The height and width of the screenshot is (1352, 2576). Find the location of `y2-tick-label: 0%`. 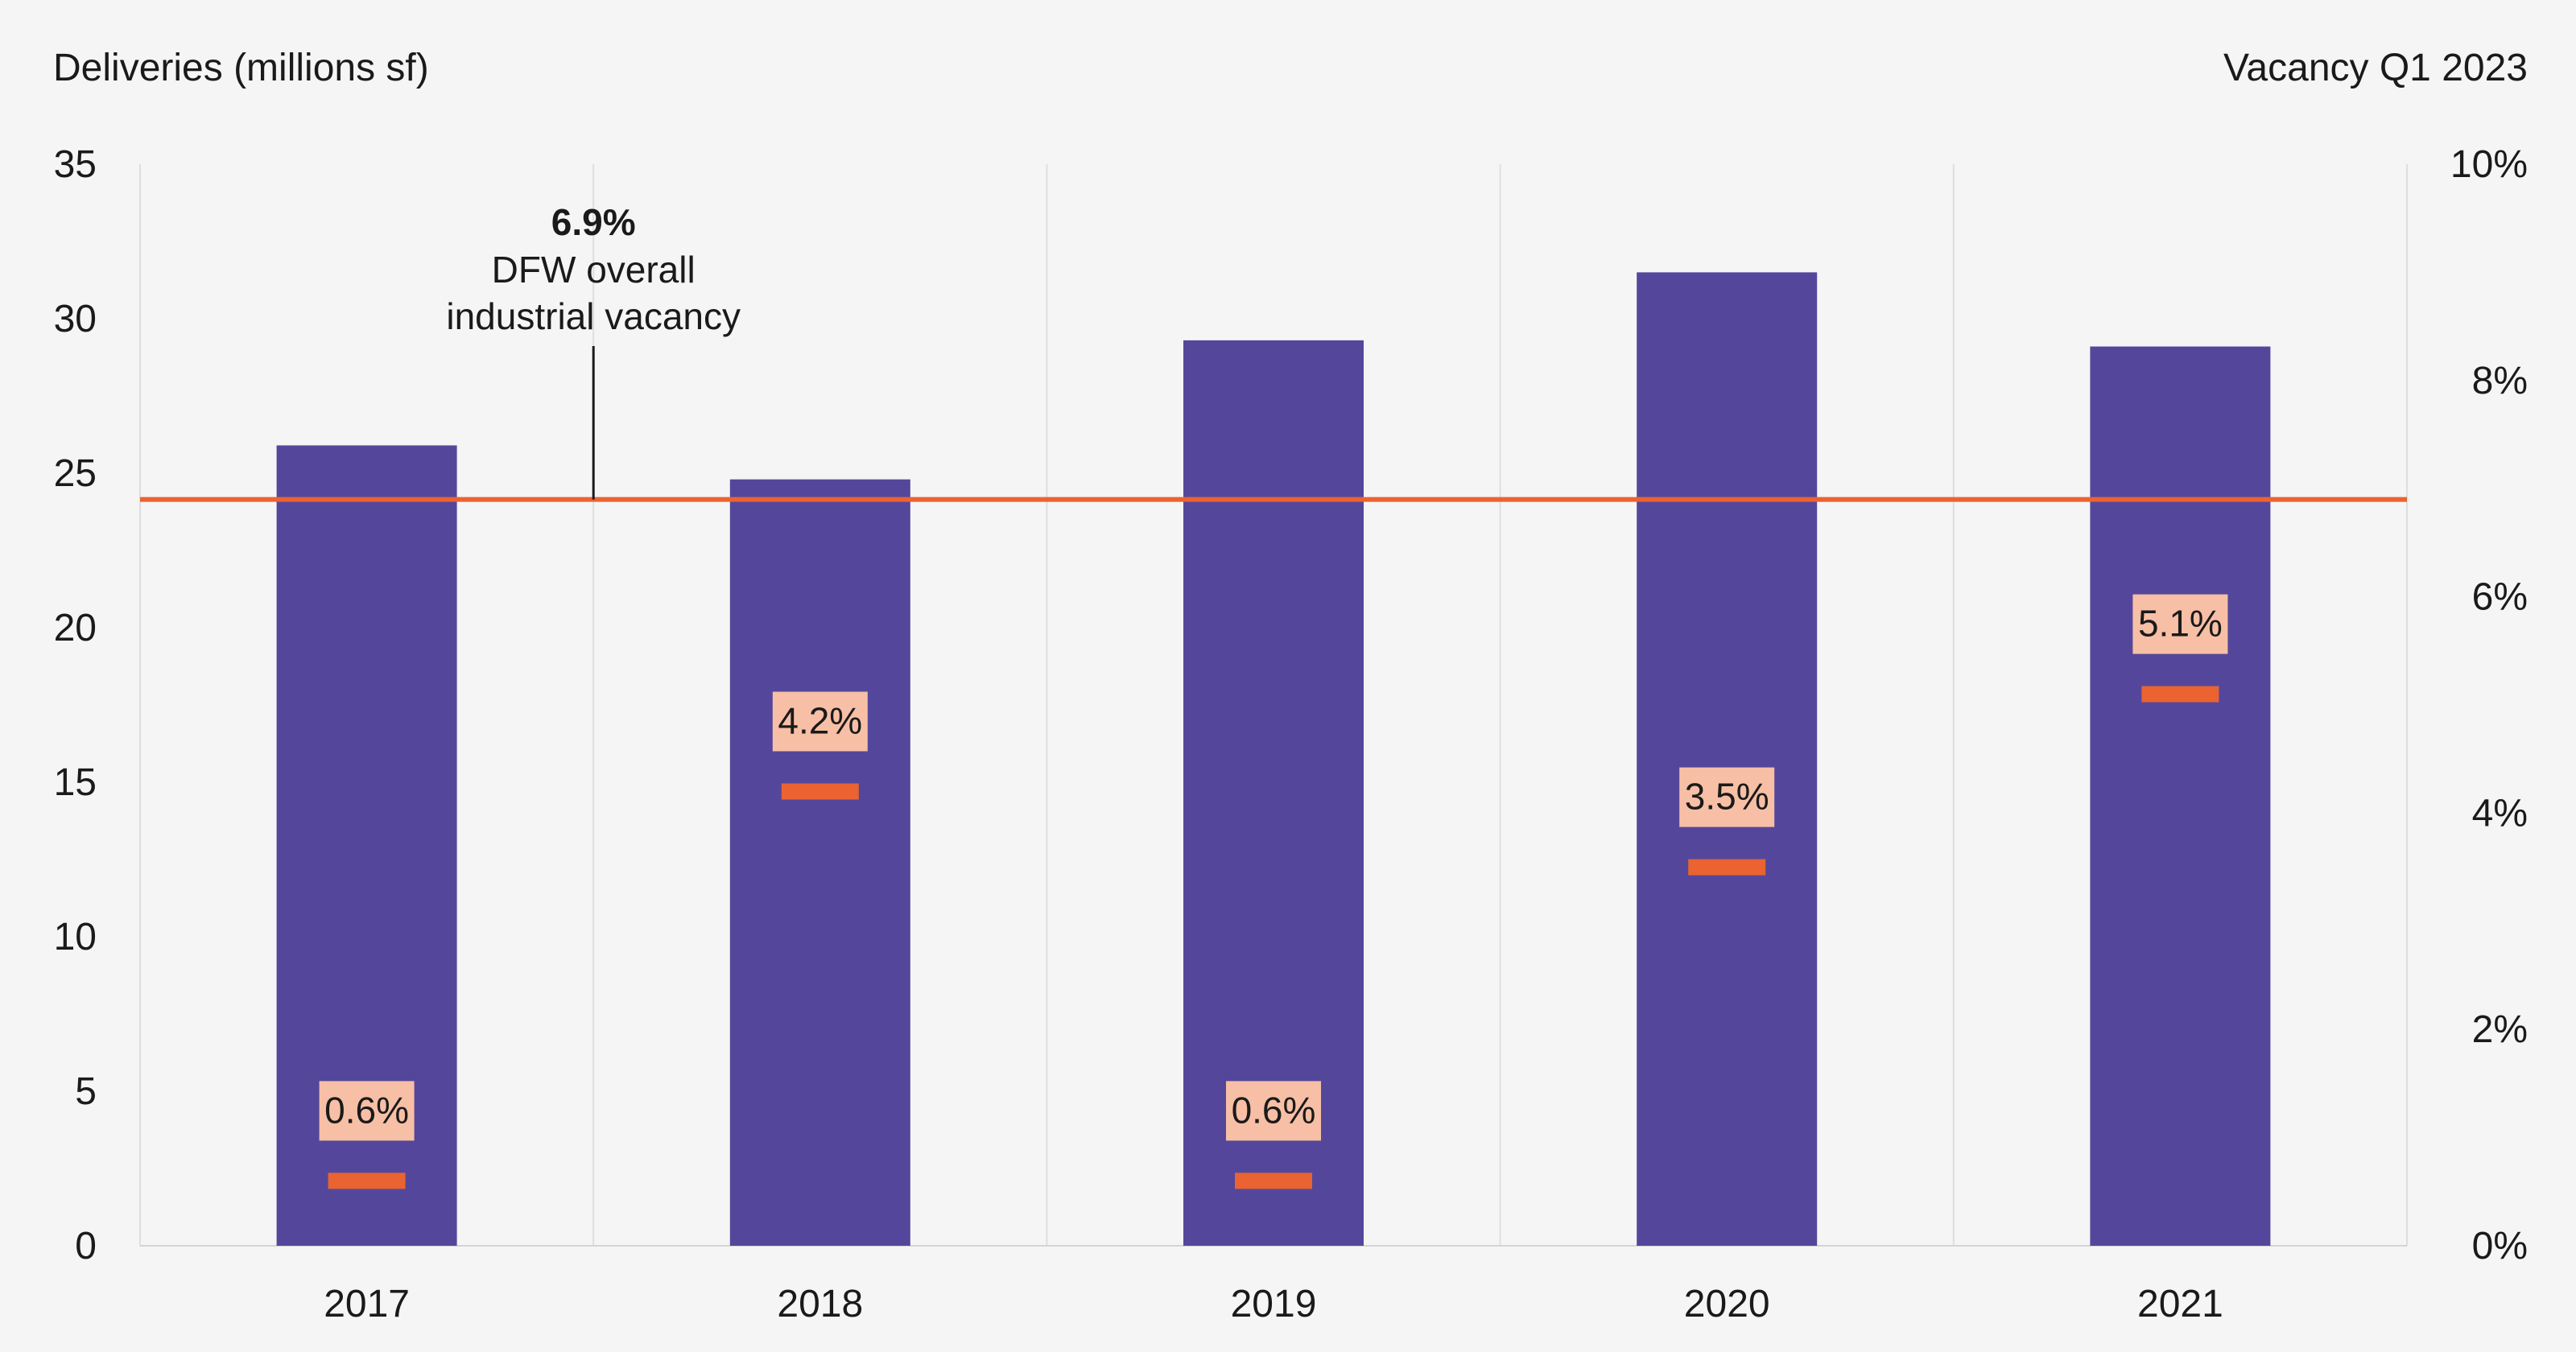

y2-tick-label: 0% is located at coordinates (2500, 1246).